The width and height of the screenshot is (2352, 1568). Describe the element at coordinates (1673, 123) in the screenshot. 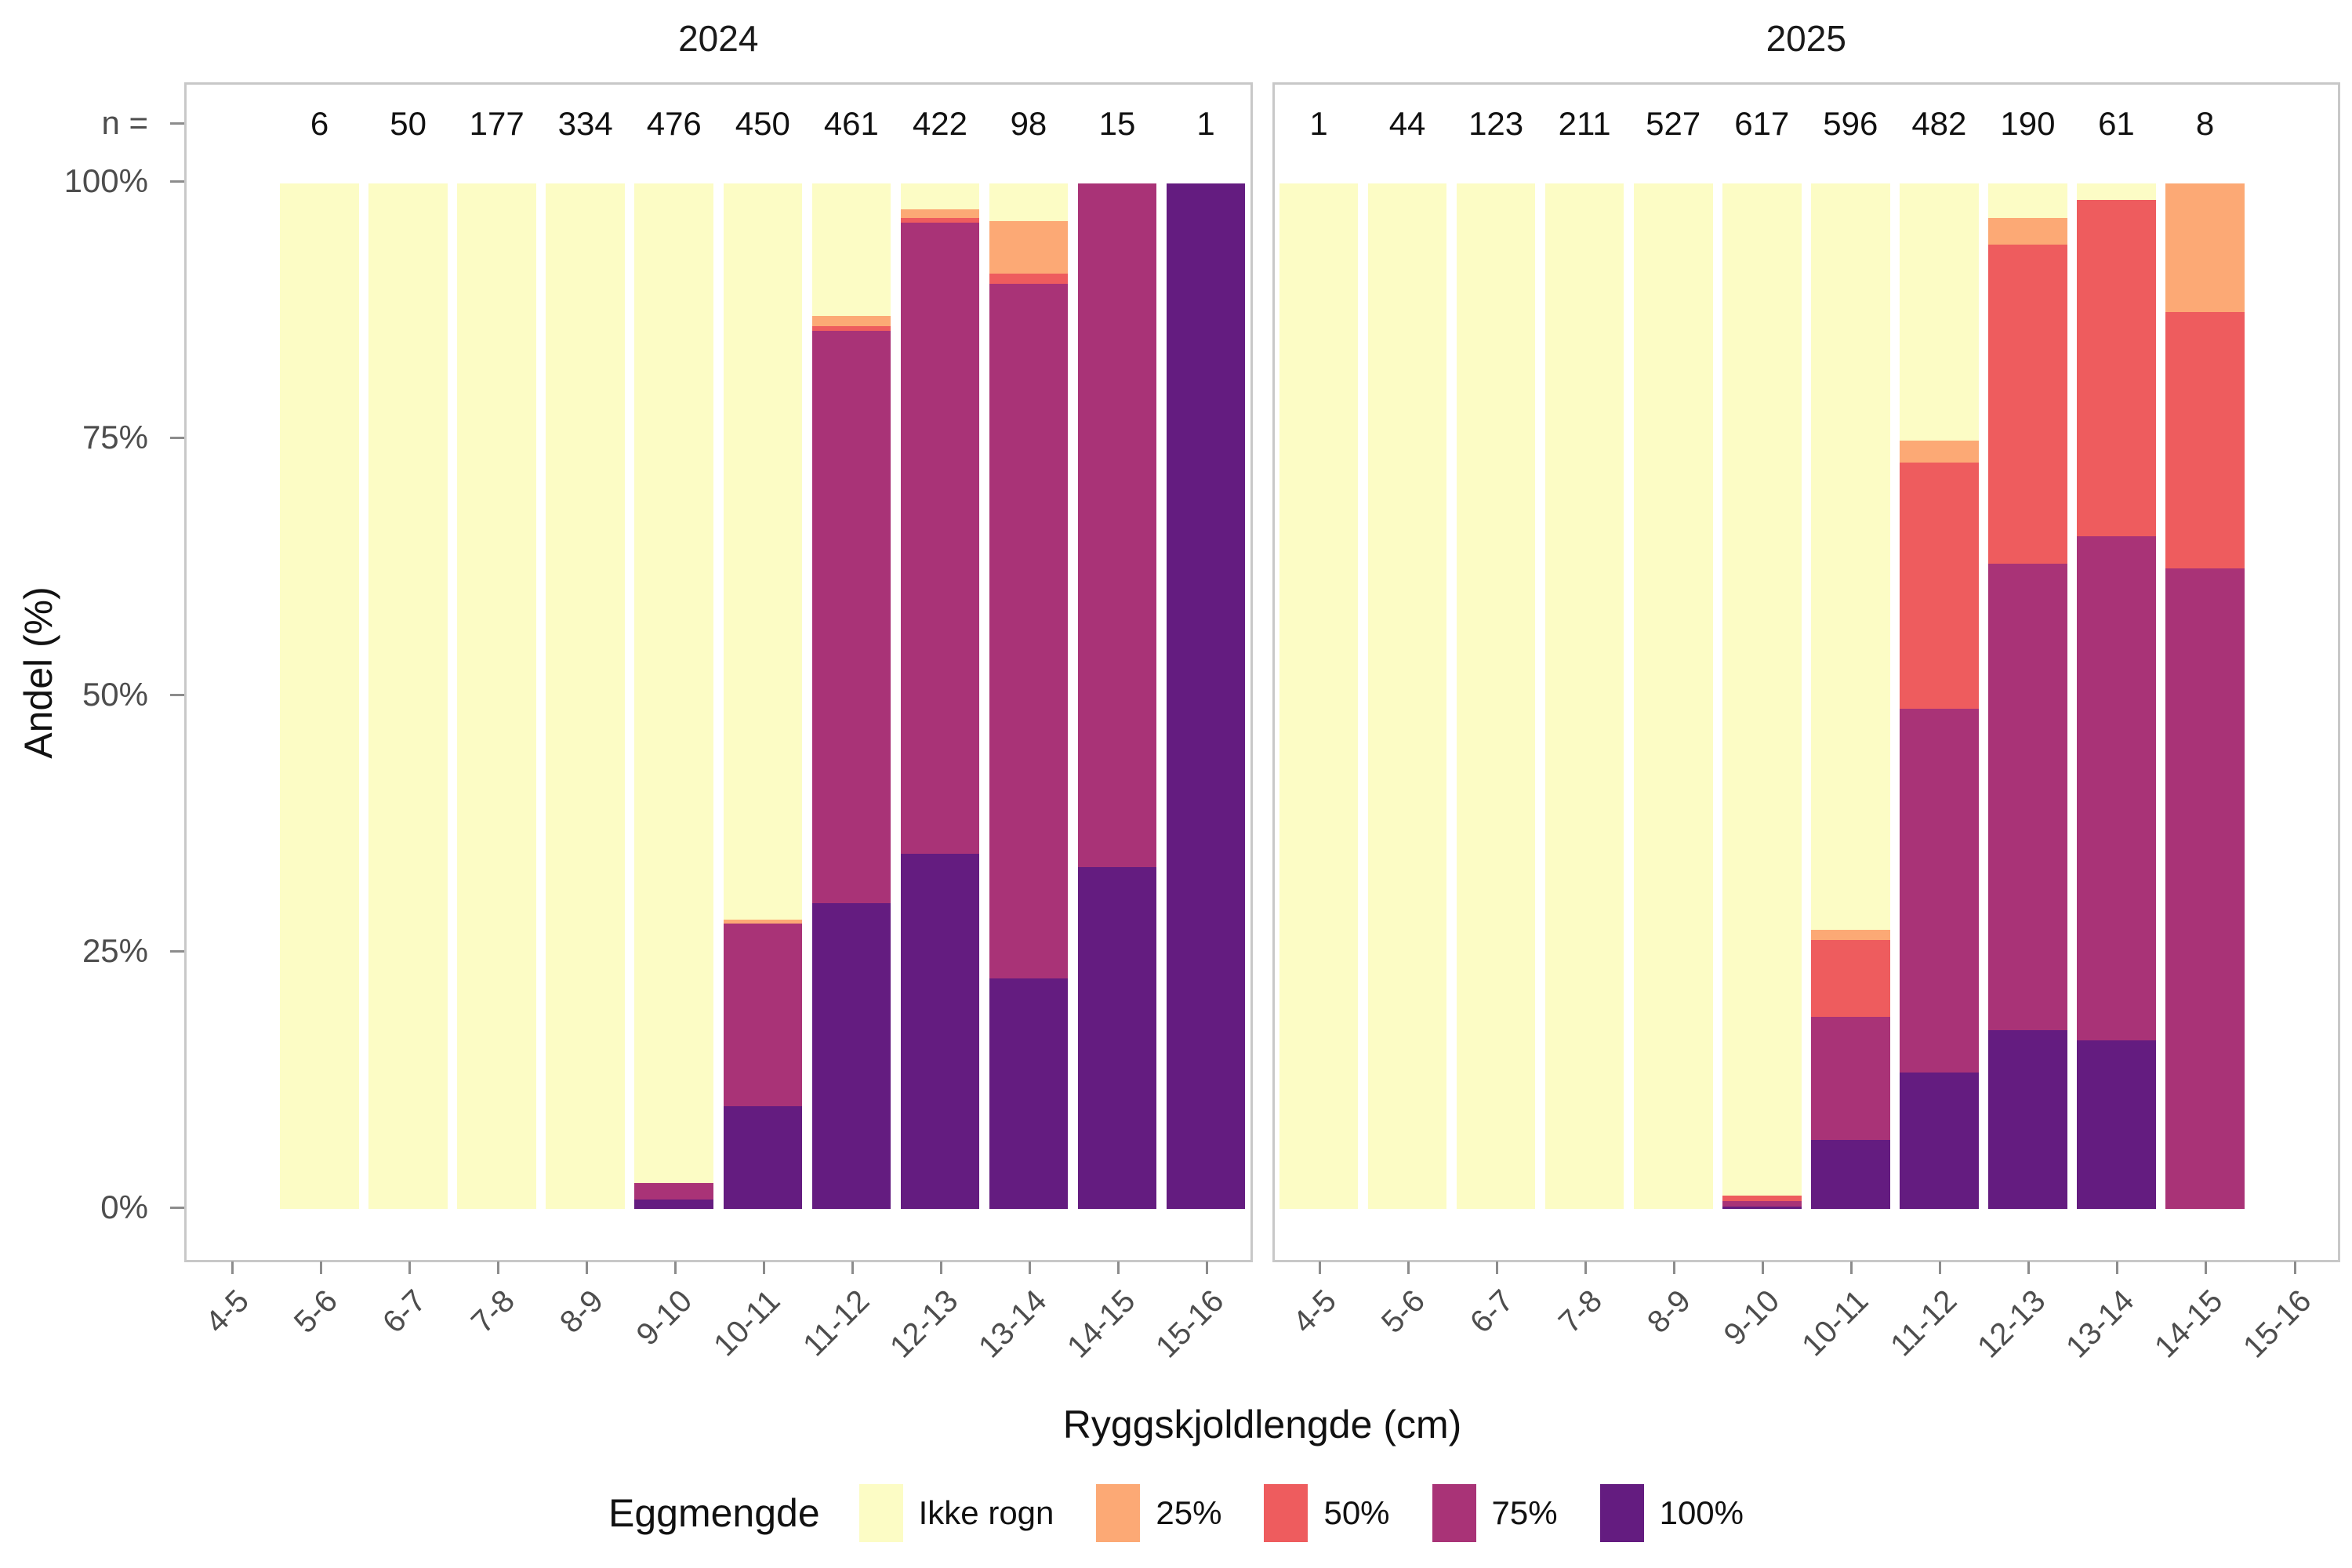

I see `n-count-2025-8-9: 527` at that location.